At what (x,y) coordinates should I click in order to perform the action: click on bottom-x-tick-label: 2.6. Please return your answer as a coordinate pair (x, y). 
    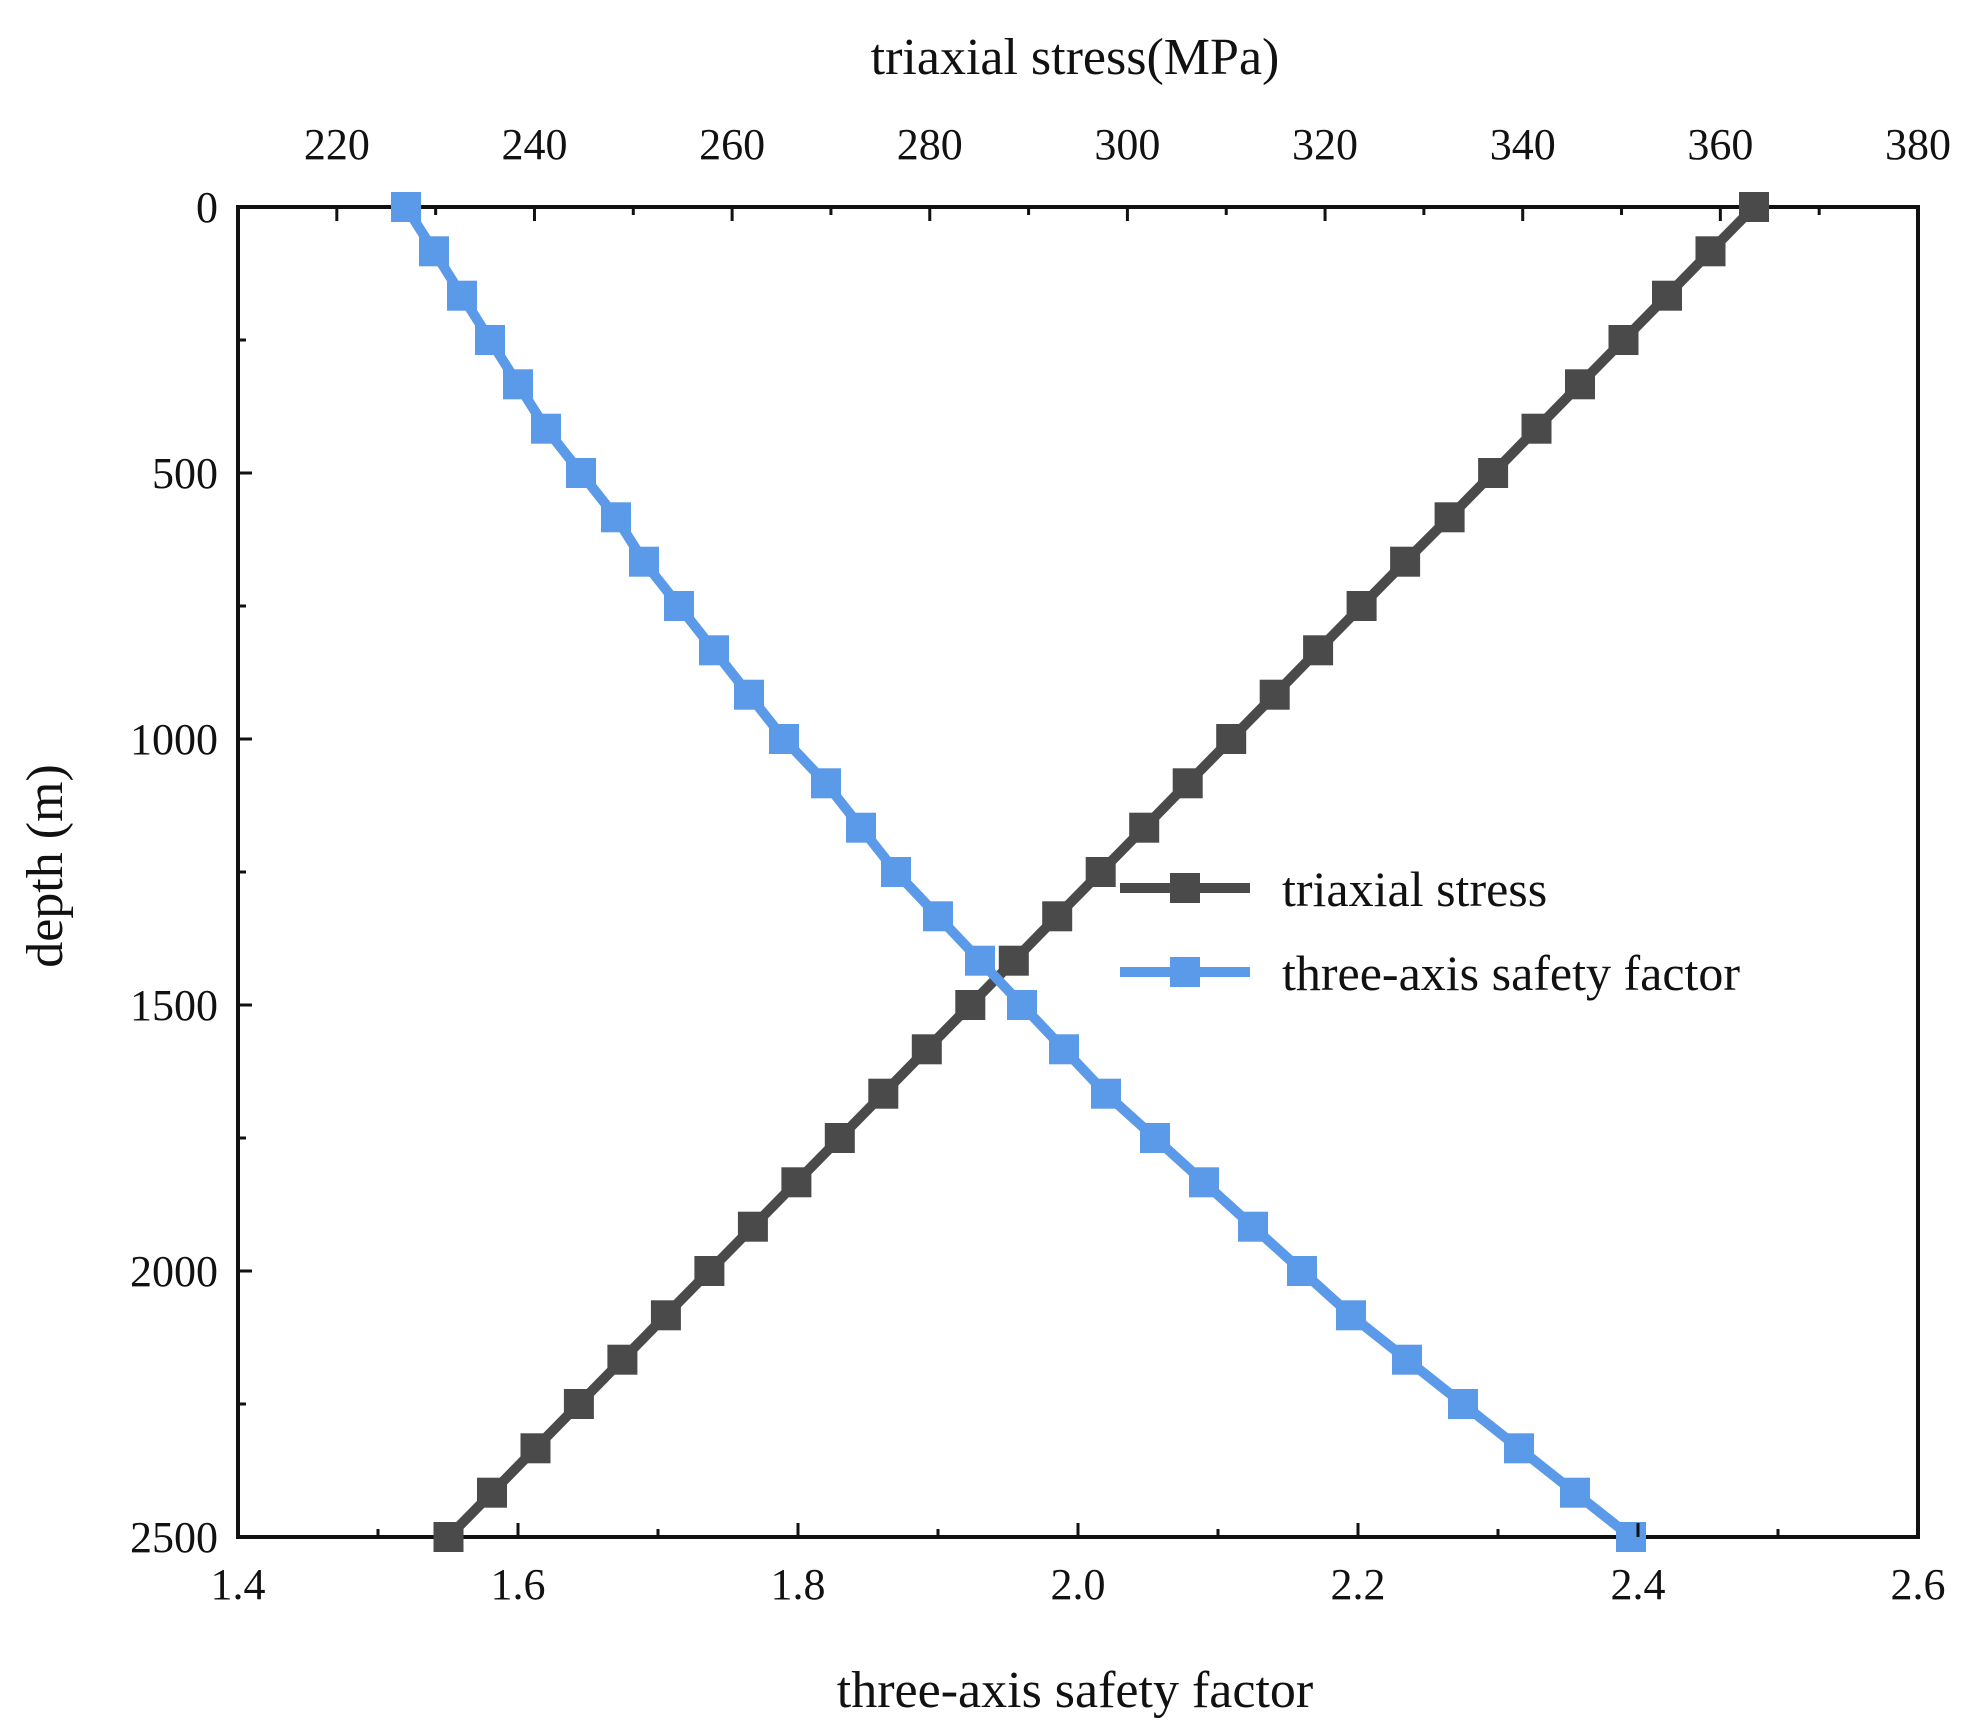
    Looking at the image, I should click on (1918, 1584).